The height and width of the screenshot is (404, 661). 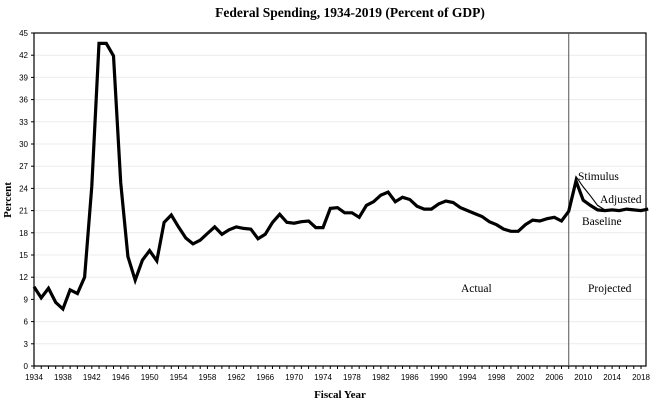 What do you see at coordinates (610, 289) in the screenshot?
I see `region-label-projected: Projected` at bounding box center [610, 289].